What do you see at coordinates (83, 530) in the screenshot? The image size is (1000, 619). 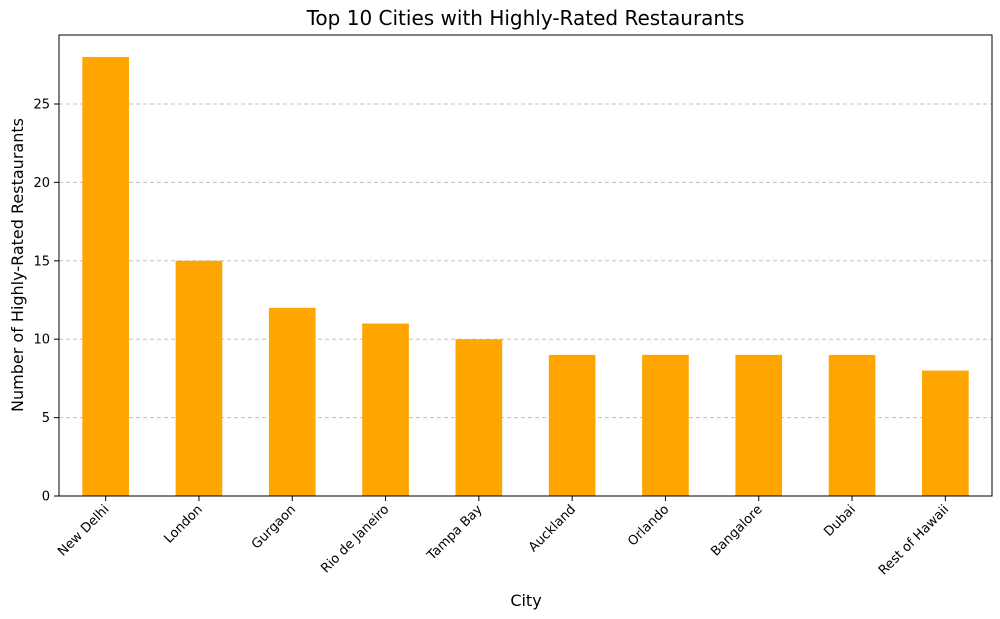 I see `x-tick-label: New Delhi` at bounding box center [83, 530].